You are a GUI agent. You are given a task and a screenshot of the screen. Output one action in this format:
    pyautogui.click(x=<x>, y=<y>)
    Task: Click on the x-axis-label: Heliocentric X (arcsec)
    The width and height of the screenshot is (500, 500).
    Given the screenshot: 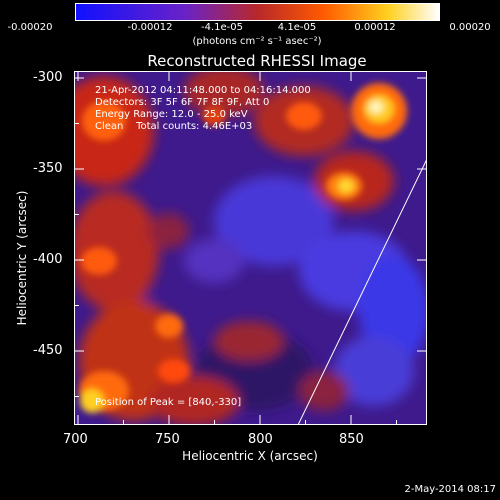 What is the action you would take?
    pyautogui.click(x=250, y=456)
    